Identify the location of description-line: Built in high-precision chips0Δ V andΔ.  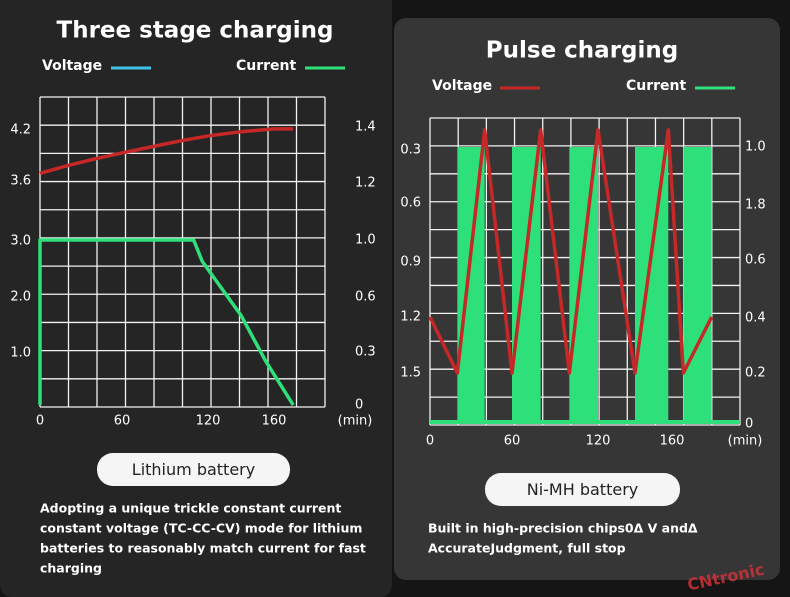
(563, 528).